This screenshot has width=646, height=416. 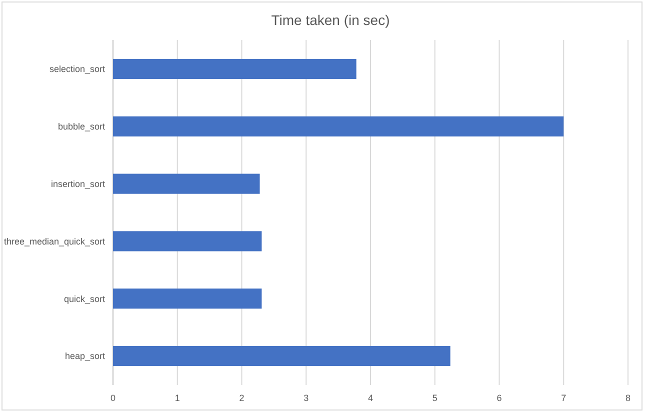 I want to click on x-tick-label: 8, so click(x=628, y=398).